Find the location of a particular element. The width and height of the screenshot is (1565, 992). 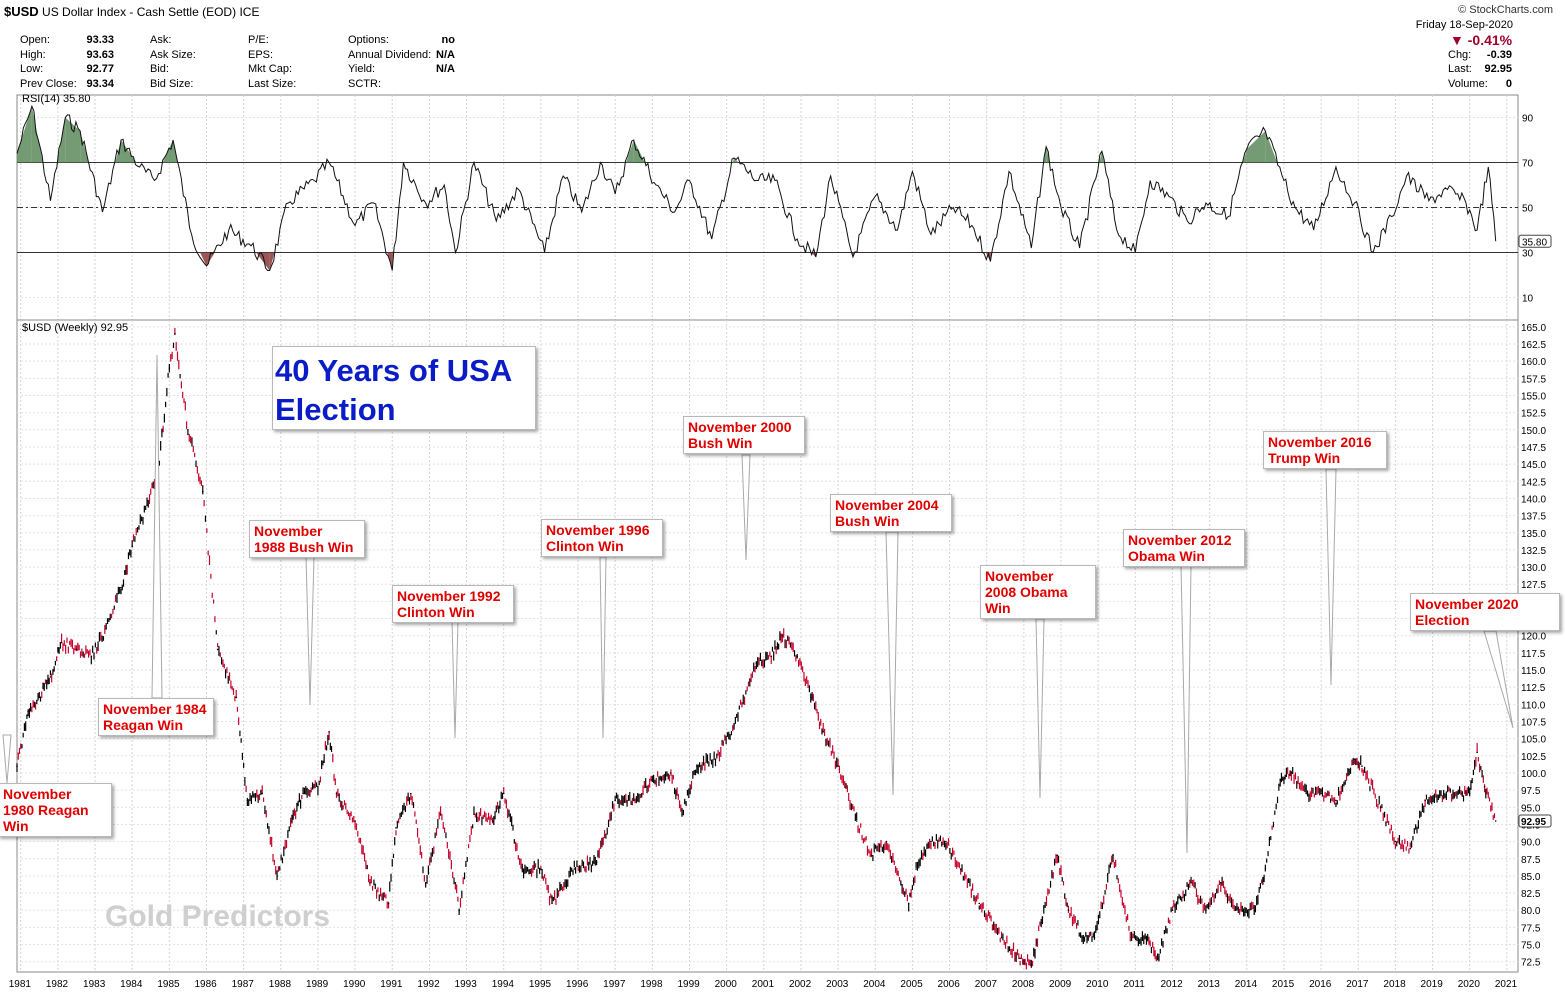

quote-label: Last Size: is located at coordinates (272, 84).